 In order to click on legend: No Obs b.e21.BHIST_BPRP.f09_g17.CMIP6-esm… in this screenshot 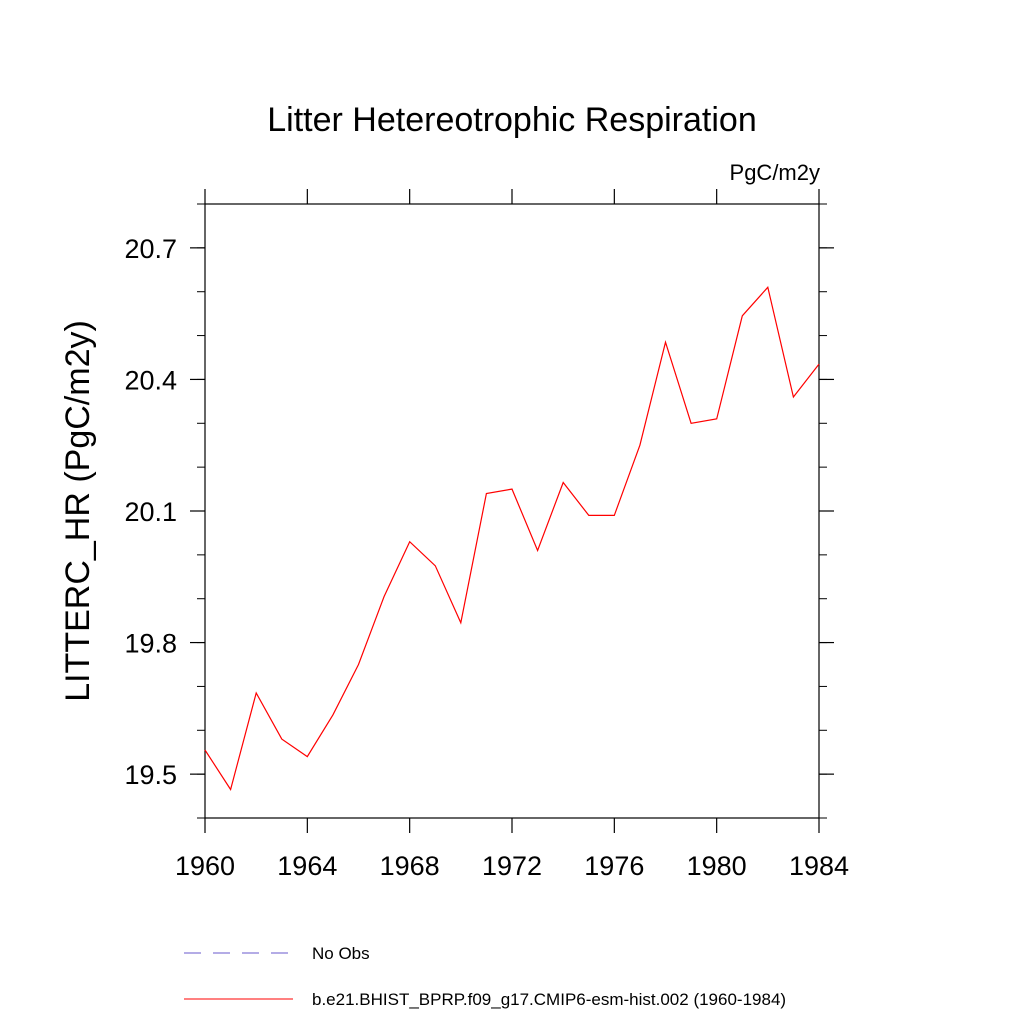, I will do `click(485, 976)`.